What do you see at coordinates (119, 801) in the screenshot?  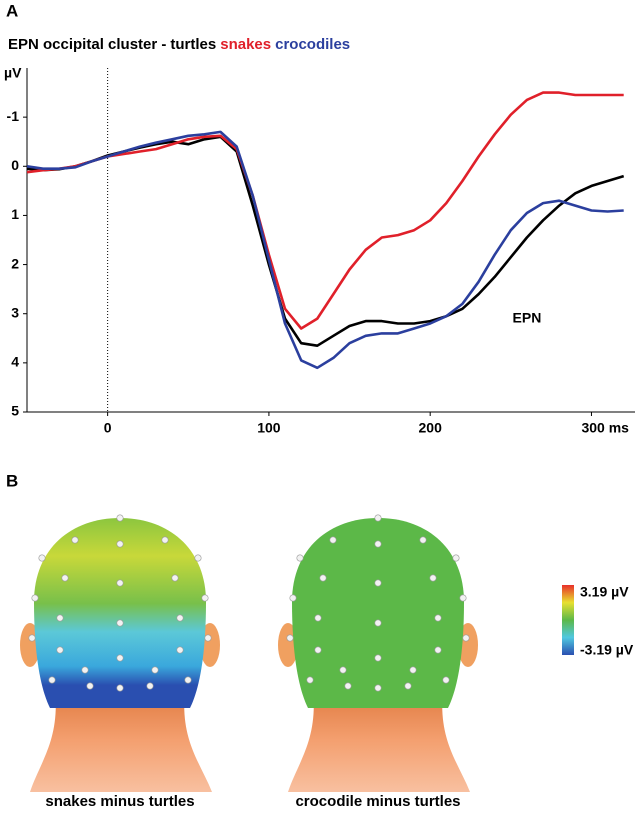 I see `map-label: snakes minus turtles` at bounding box center [119, 801].